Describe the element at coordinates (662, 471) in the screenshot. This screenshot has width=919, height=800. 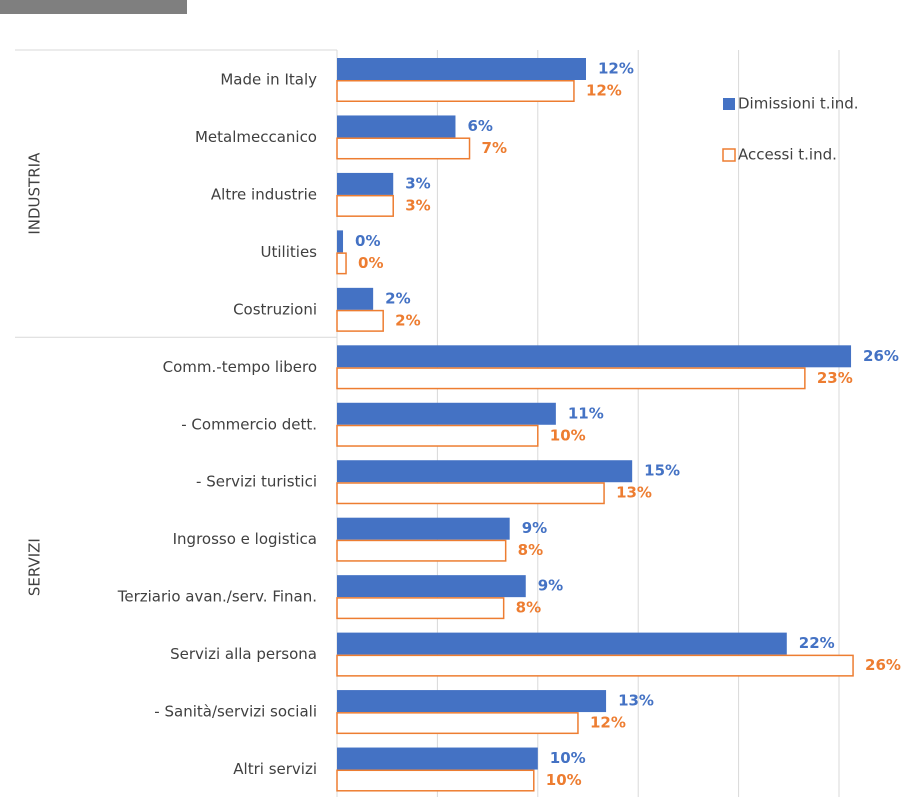
I see `value-label: 15%` at that location.